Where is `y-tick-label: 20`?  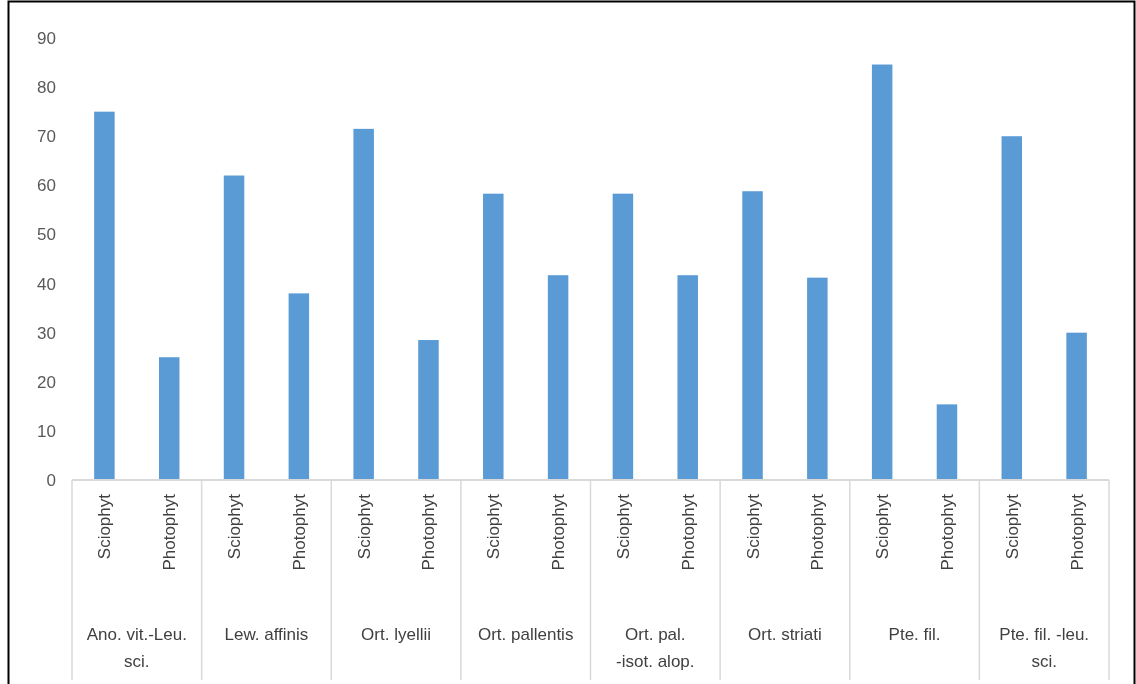
y-tick-label: 20 is located at coordinates (46, 382).